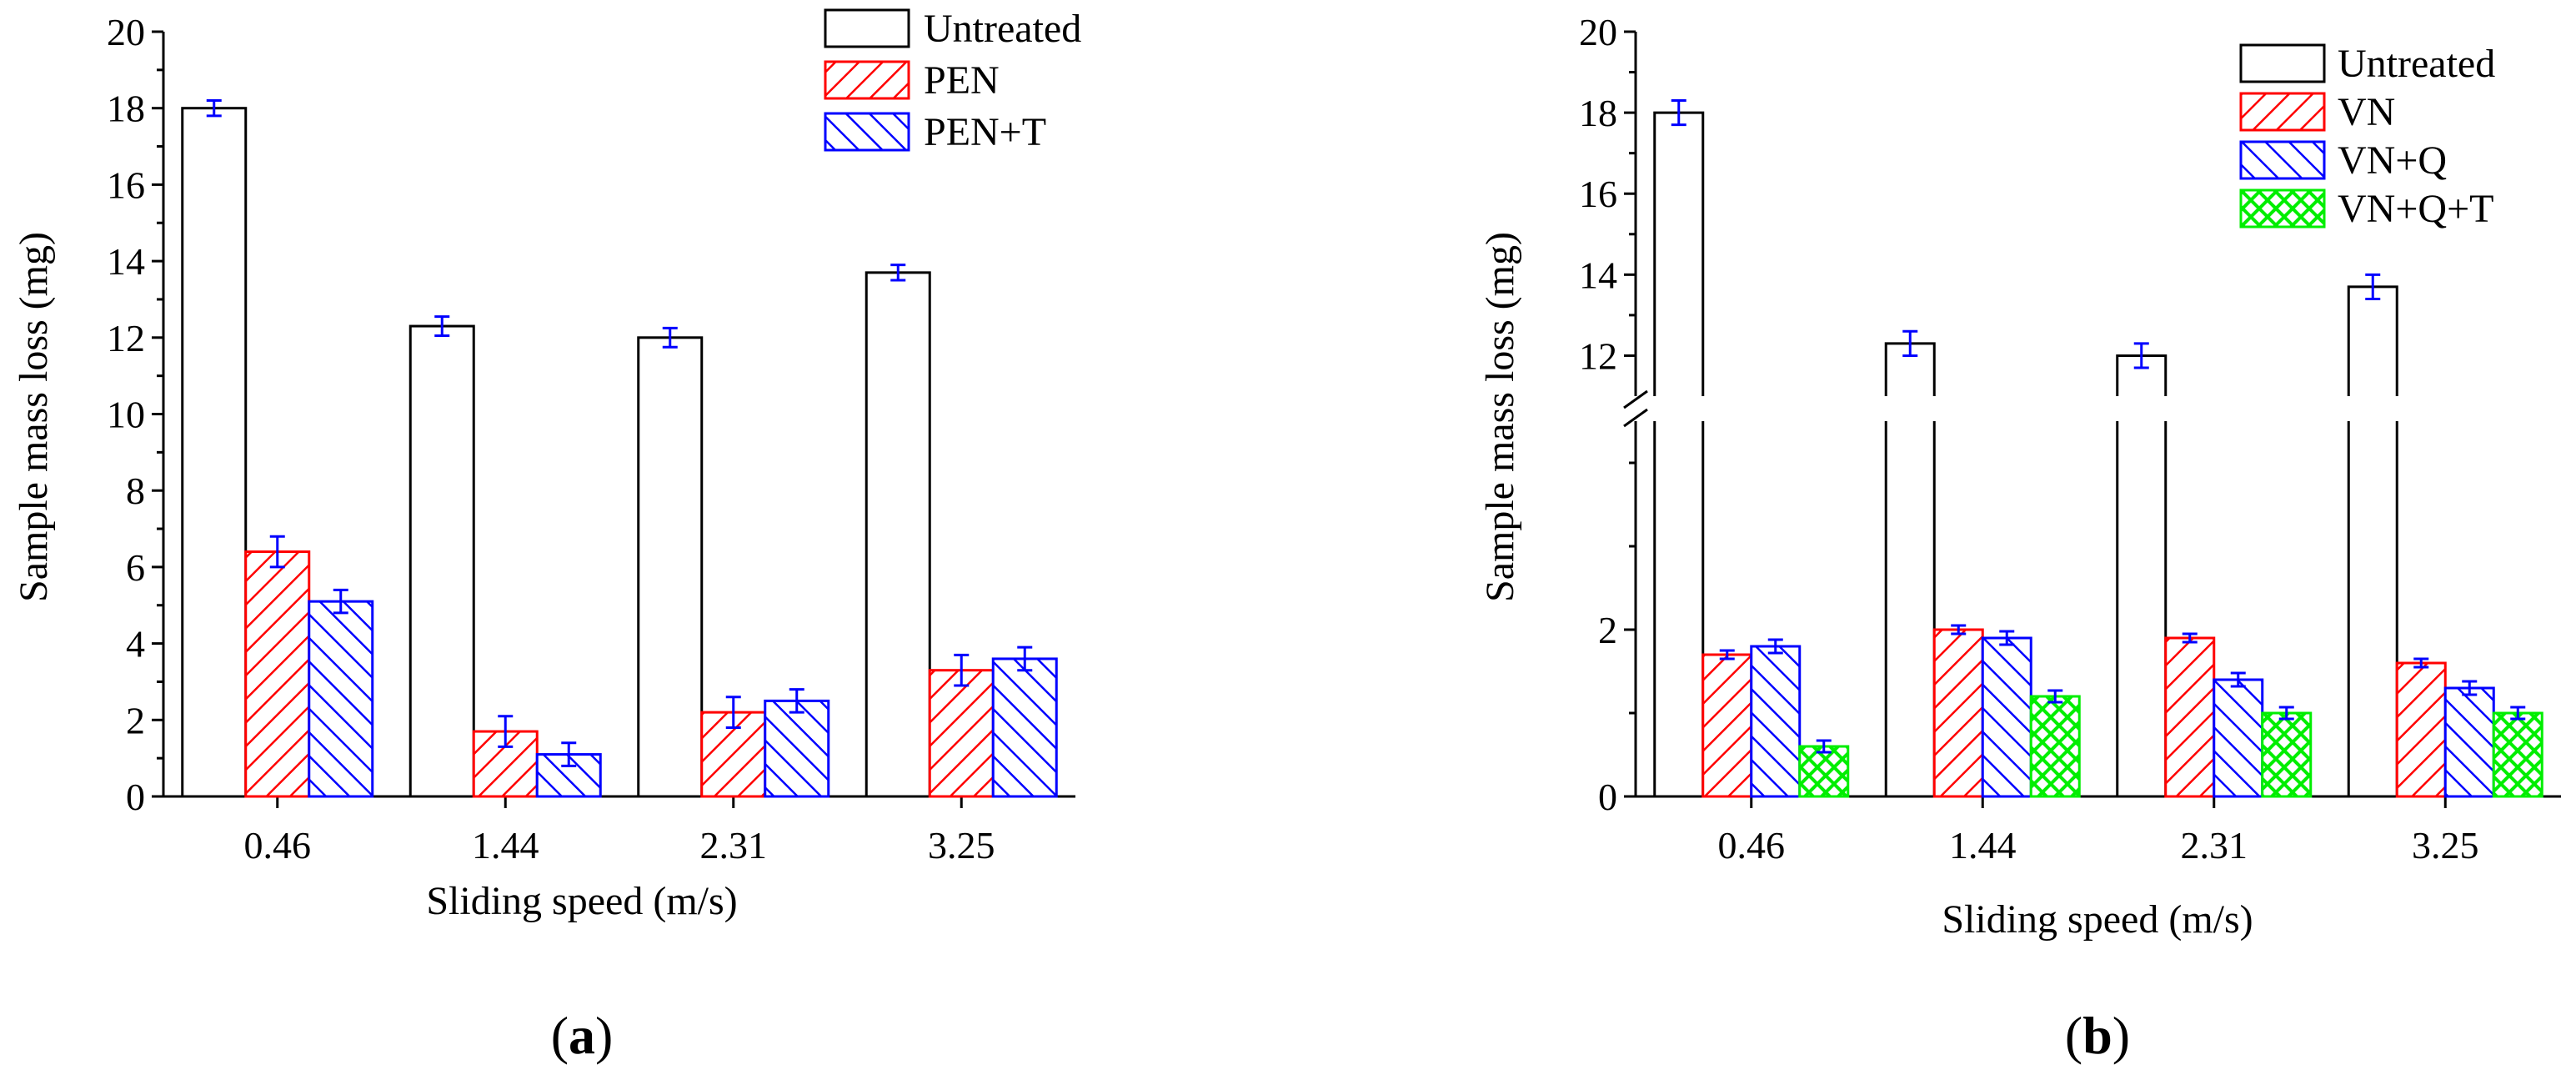  What do you see at coordinates (1607, 630) in the screenshot?
I see `chart-b-ytick-label: 2` at bounding box center [1607, 630].